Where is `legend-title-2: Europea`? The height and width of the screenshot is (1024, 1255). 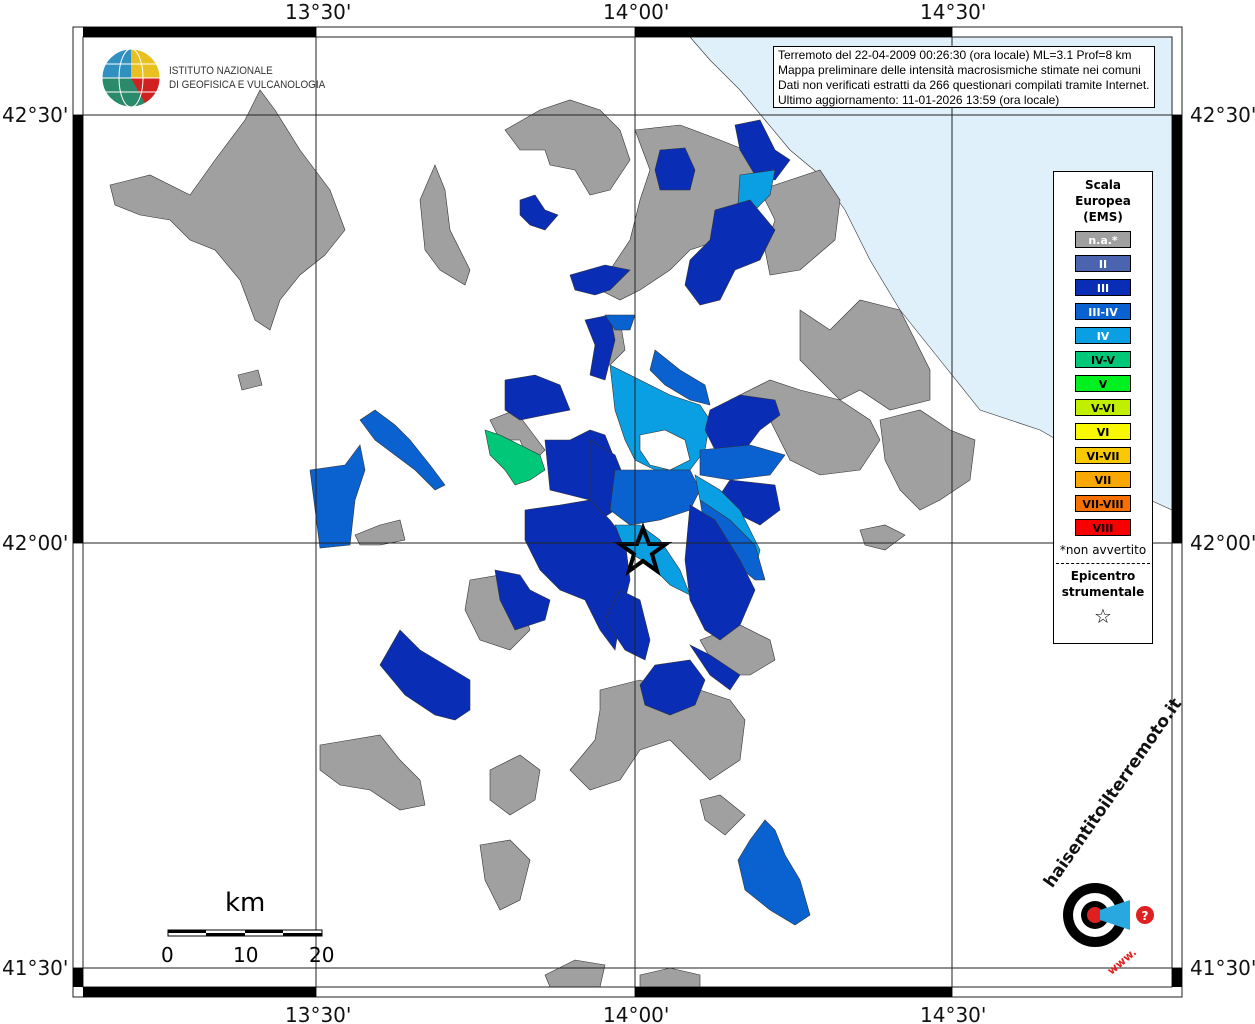
legend-title-2: Europea is located at coordinates (1103, 201).